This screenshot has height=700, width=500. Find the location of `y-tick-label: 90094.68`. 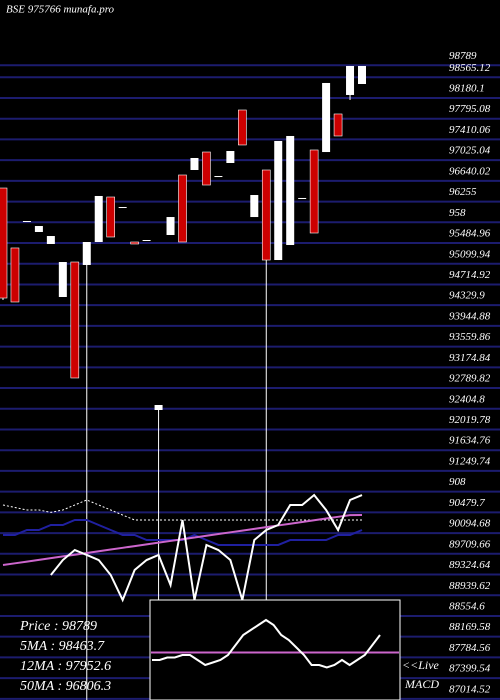

y-tick-label: 90094.68 is located at coordinates (470, 524).